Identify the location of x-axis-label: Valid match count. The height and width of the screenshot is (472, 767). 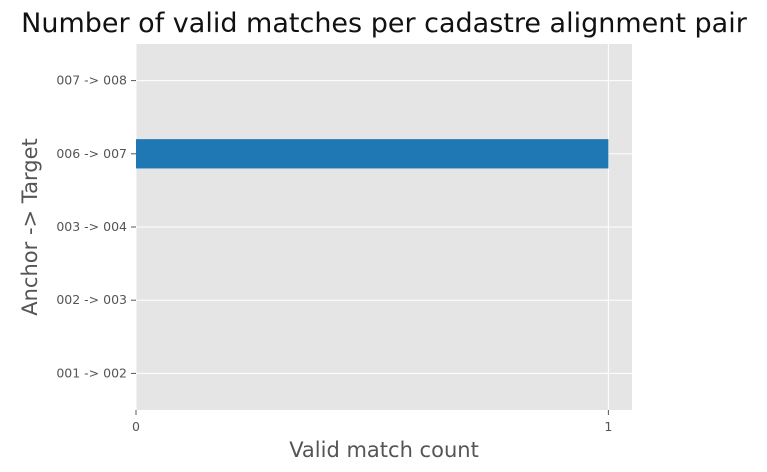
(384, 450).